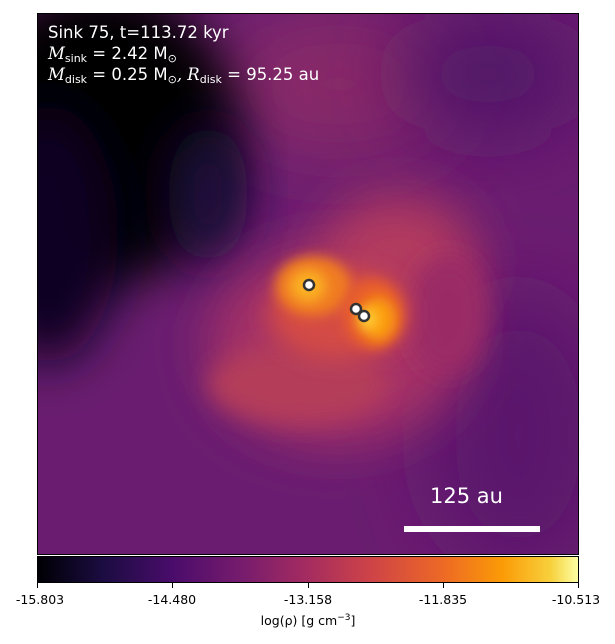 Image resolution: width=615 pixels, height=644 pixels. Describe the element at coordinates (308, 621) in the screenshot. I see `colorbar-label: log(ρ) [g cm−3]` at that location.